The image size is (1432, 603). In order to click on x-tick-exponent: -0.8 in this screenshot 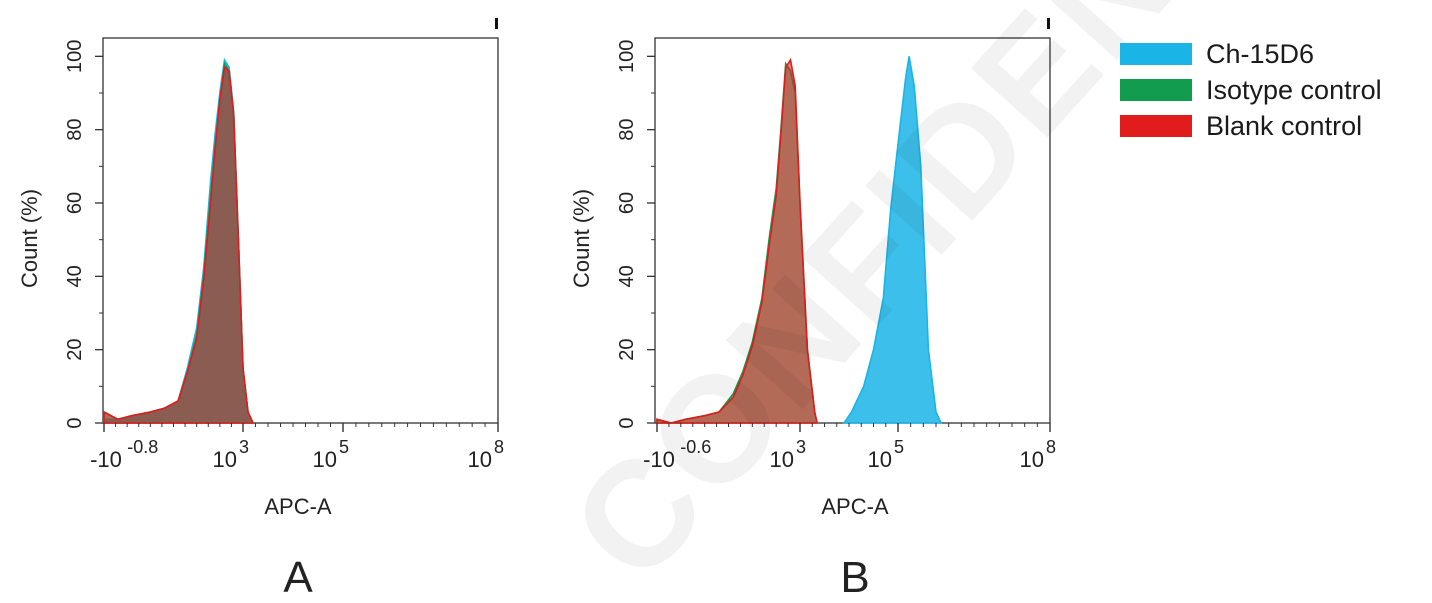, I will do `click(142, 447)`.